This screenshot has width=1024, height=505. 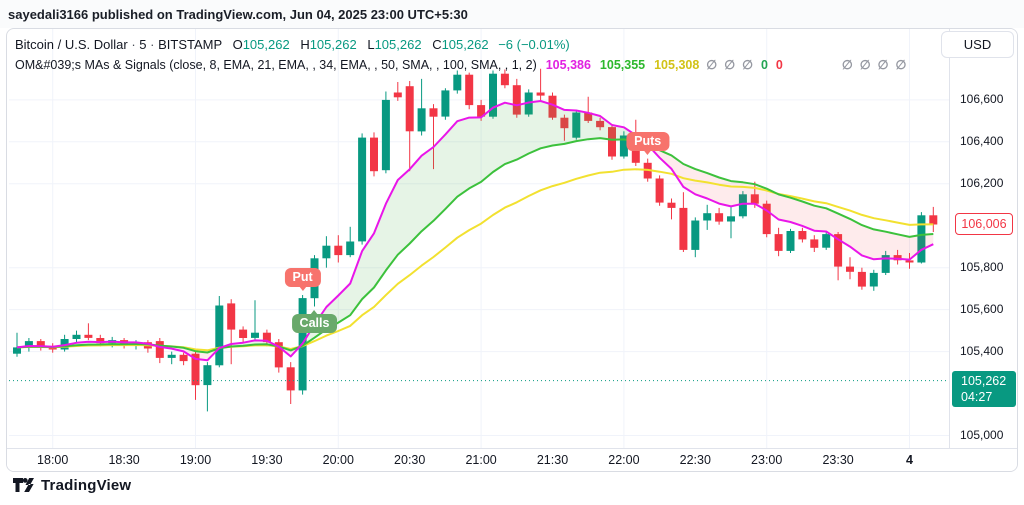 I want to click on open-label: O, so click(x=237, y=44).